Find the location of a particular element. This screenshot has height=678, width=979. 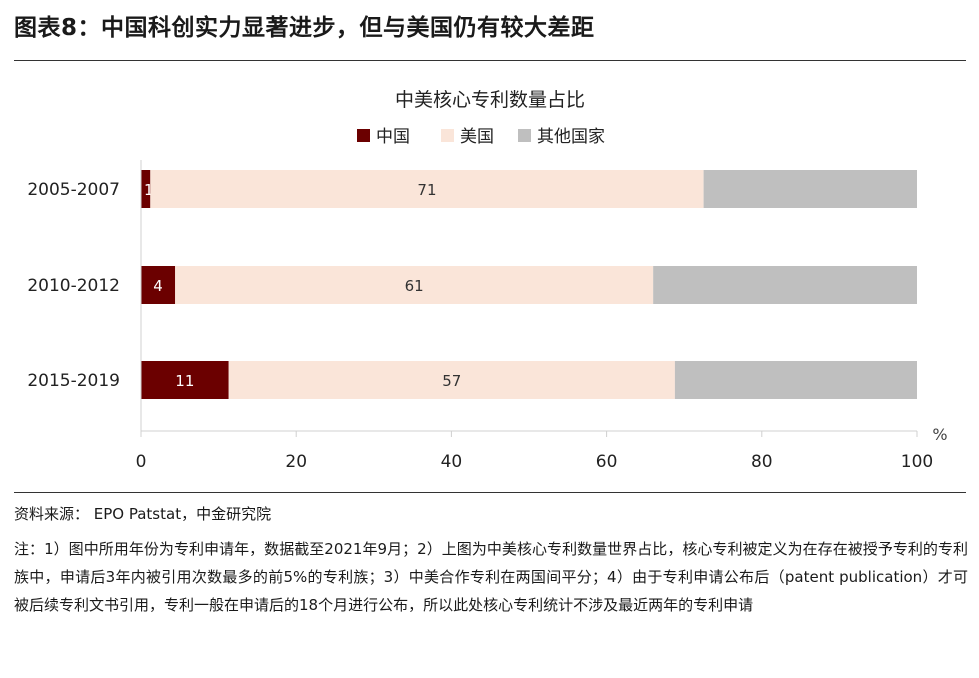

legend-label-2: 美国 is located at coordinates (477, 137).